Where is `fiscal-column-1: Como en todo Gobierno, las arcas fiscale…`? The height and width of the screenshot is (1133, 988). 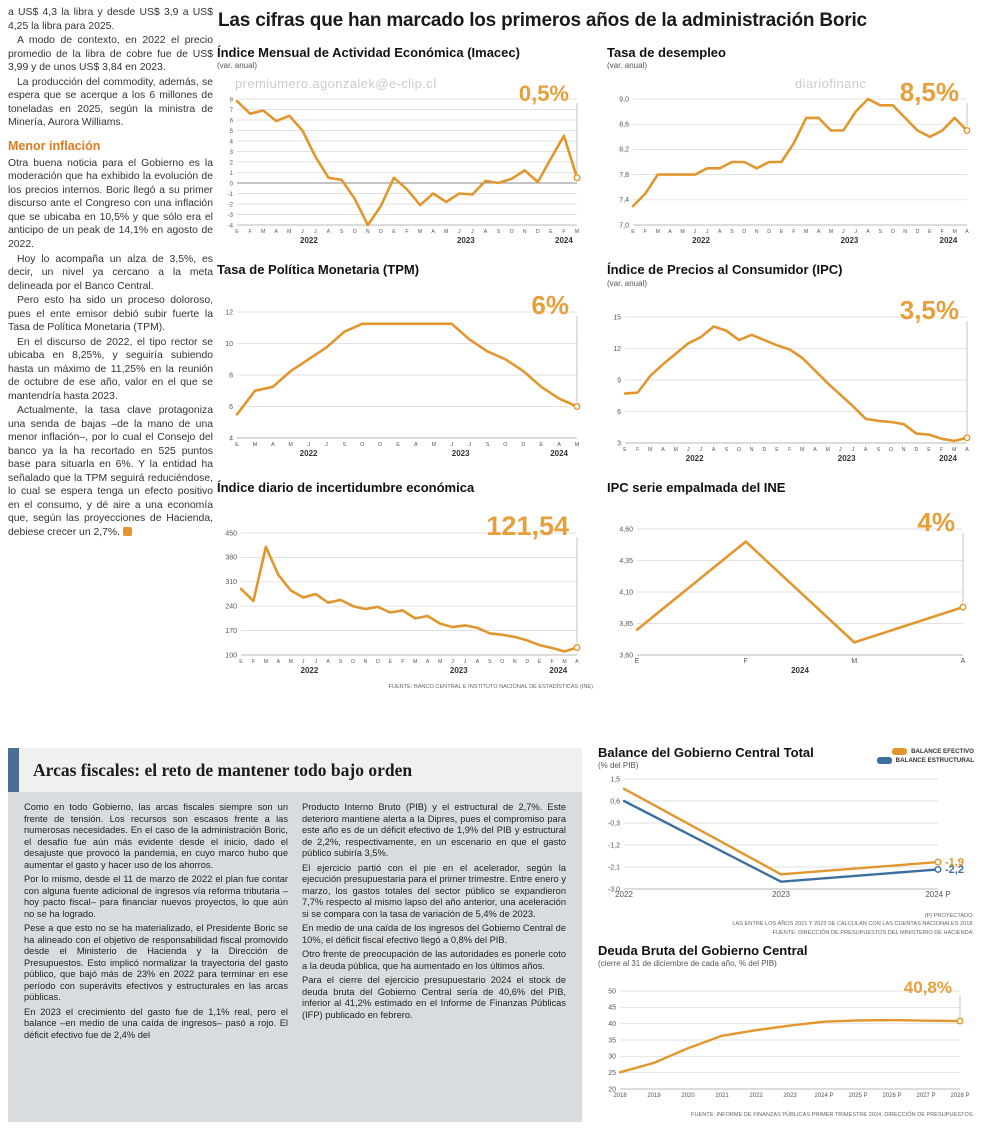
fiscal-column-1: Como en todo Gobierno, las arcas fiscale… is located at coordinates (156, 923).